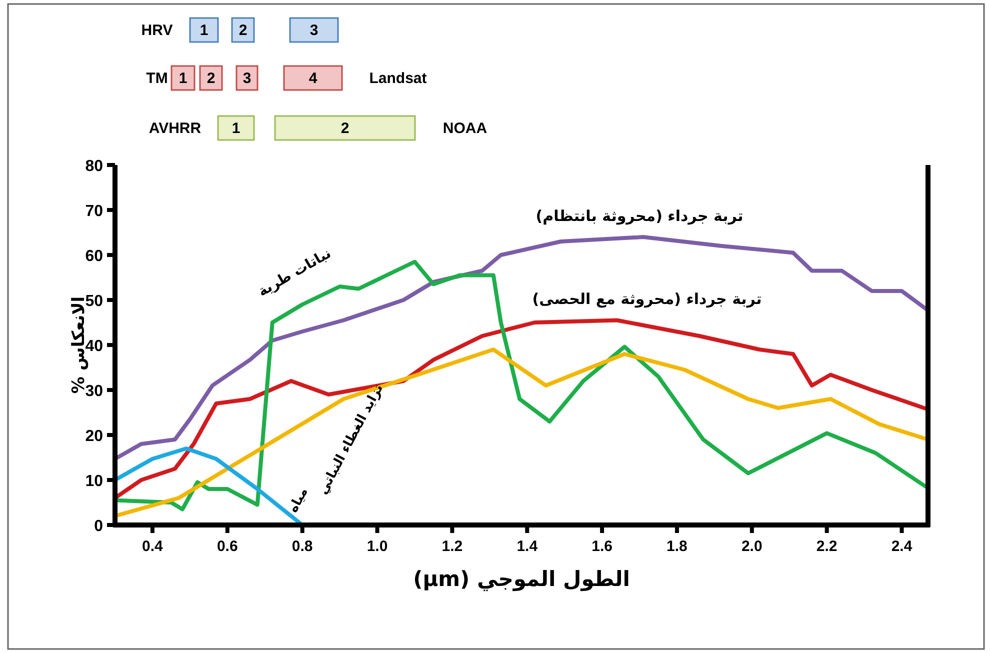  What do you see at coordinates (157, 78) in the screenshot?
I see `annotation: TM` at bounding box center [157, 78].